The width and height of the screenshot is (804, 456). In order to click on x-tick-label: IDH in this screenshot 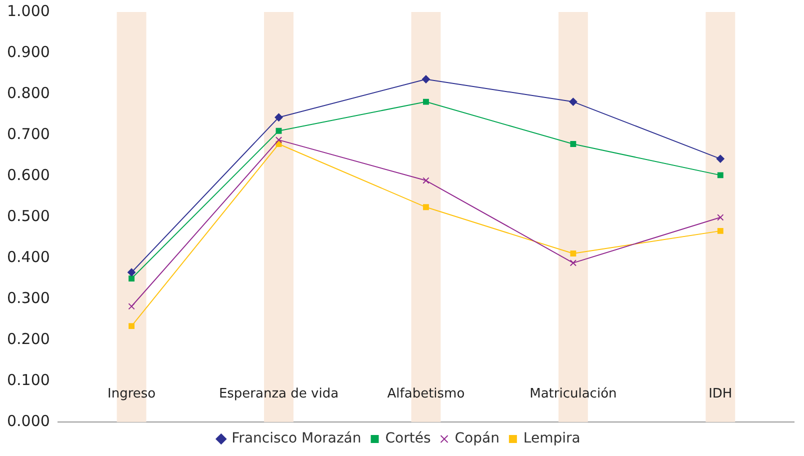, I will do `click(720, 394)`.